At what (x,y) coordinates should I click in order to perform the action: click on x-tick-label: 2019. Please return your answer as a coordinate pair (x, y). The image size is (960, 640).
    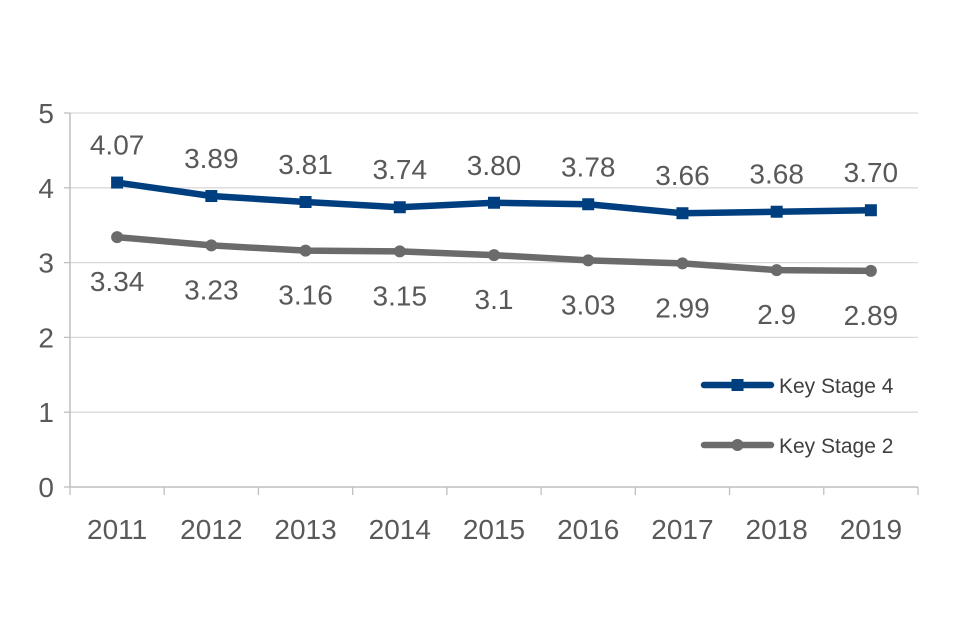
    Looking at the image, I should click on (871, 529).